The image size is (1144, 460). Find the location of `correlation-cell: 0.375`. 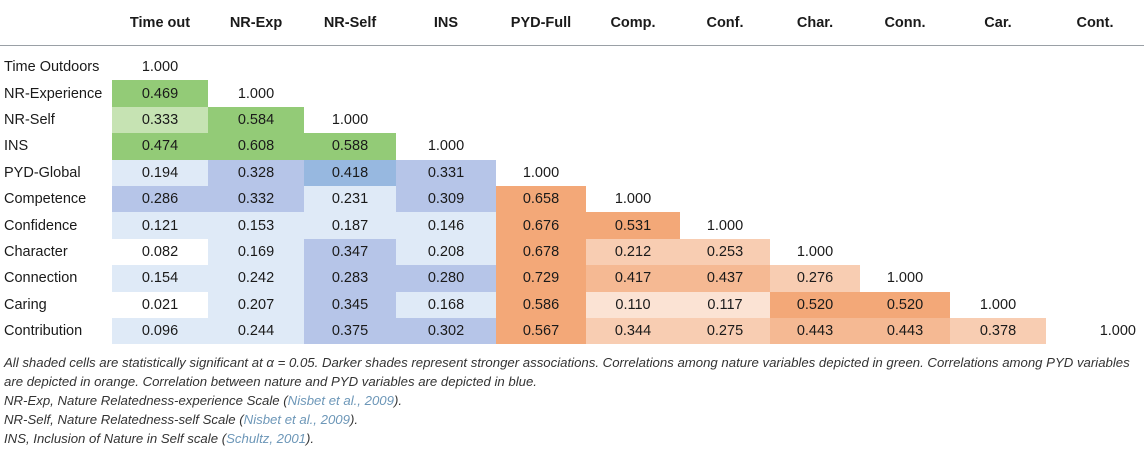

correlation-cell: 0.375 is located at coordinates (350, 331).